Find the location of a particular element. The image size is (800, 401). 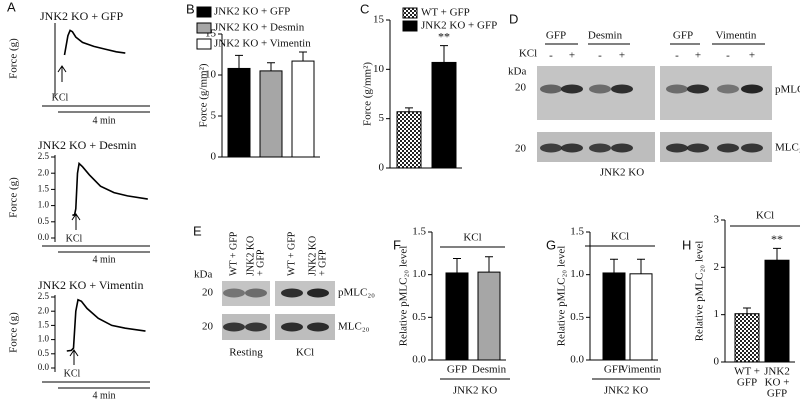

blot-column-label: GFP is located at coordinates (556, 36).